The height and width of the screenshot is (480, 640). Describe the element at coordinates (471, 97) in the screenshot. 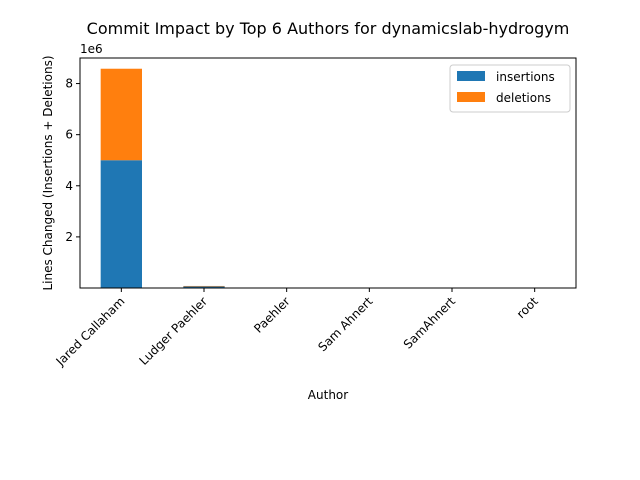

I see `legend-swatch-deletions` at that location.